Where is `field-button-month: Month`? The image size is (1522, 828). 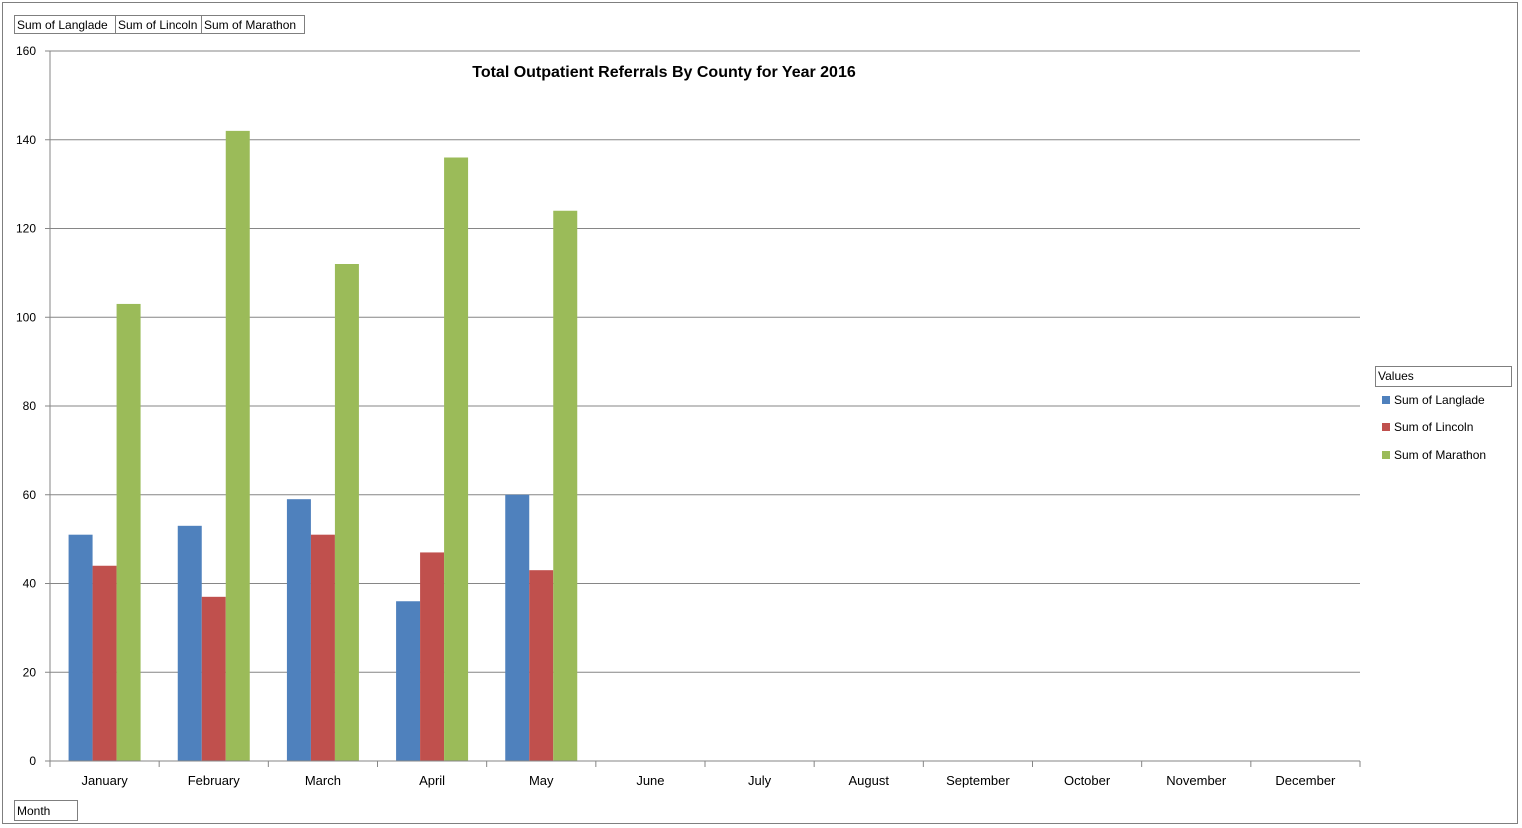 field-button-month: Month is located at coordinates (46, 810).